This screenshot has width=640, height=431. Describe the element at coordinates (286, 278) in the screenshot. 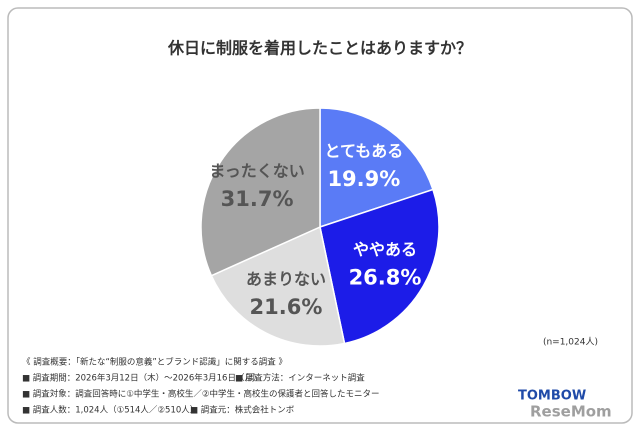

I see `slice-label: あまりない` at that location.